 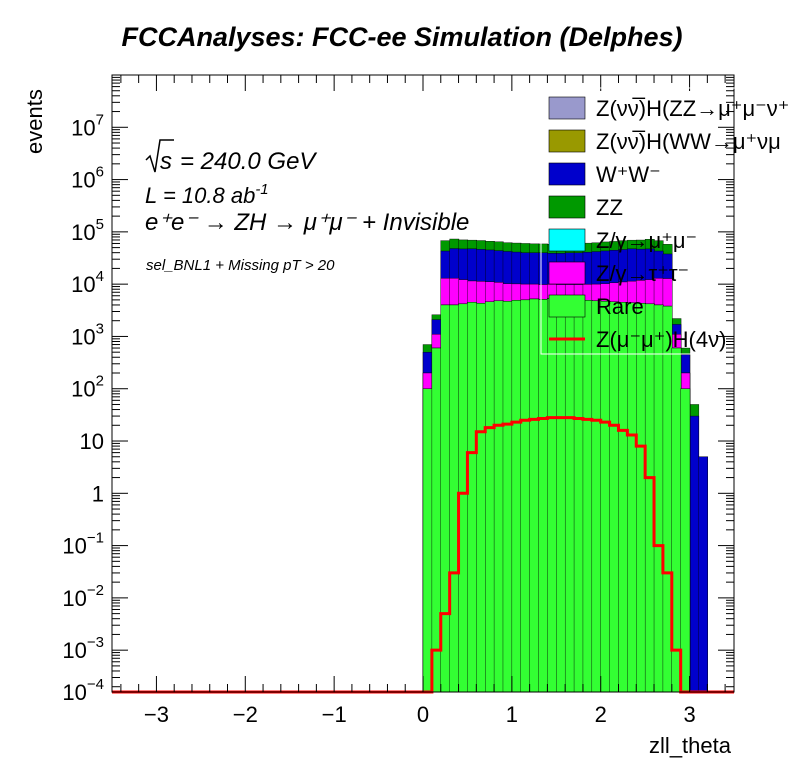 What do you see at coordinates (628, 174) in the screenshot?
I see `legend-label: W⁺W⁻` at bounding box center [628, 174].